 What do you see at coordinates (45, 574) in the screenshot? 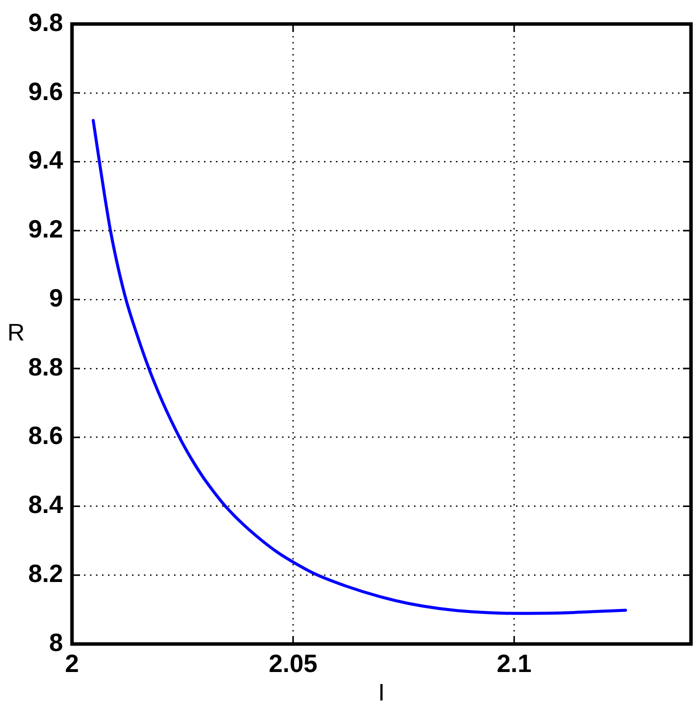
I see `y-tick-label: 8.2` at bounding box center [45, 574].